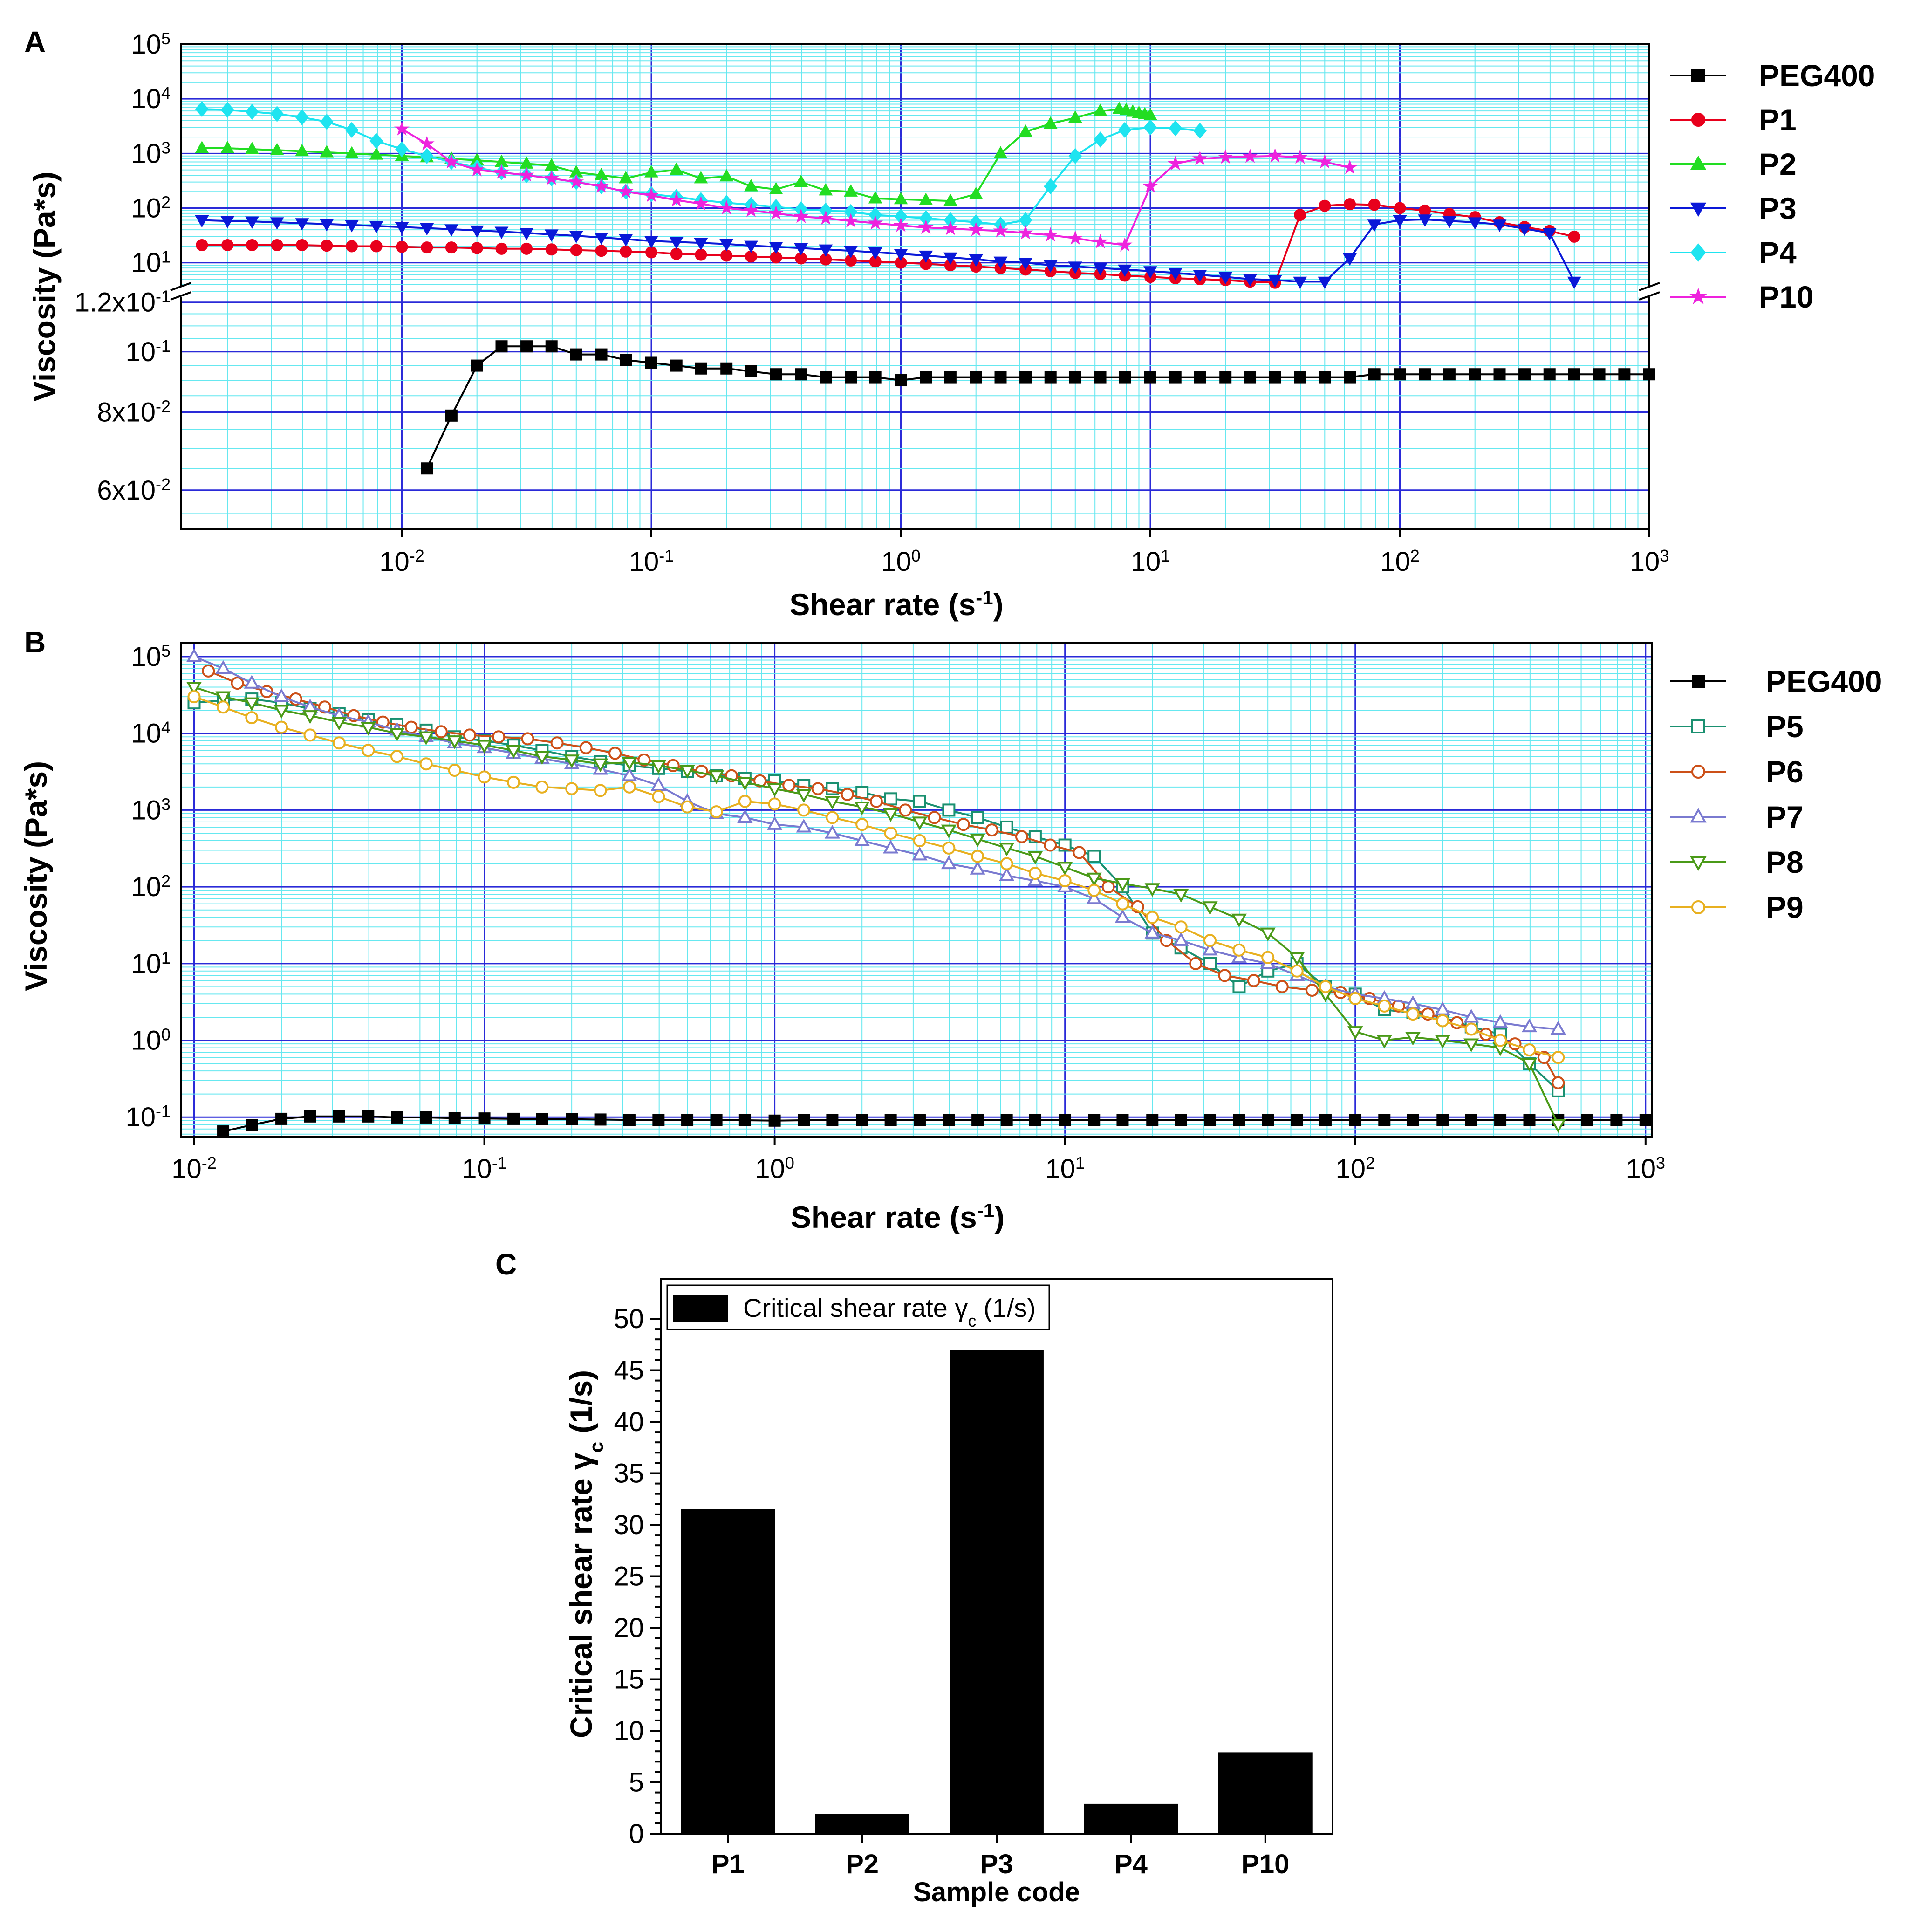  What do you see at coordinates (901, 561) in the screenshot?
I see `x-tick-label: 10⁰` at bounding box center [901, 561].